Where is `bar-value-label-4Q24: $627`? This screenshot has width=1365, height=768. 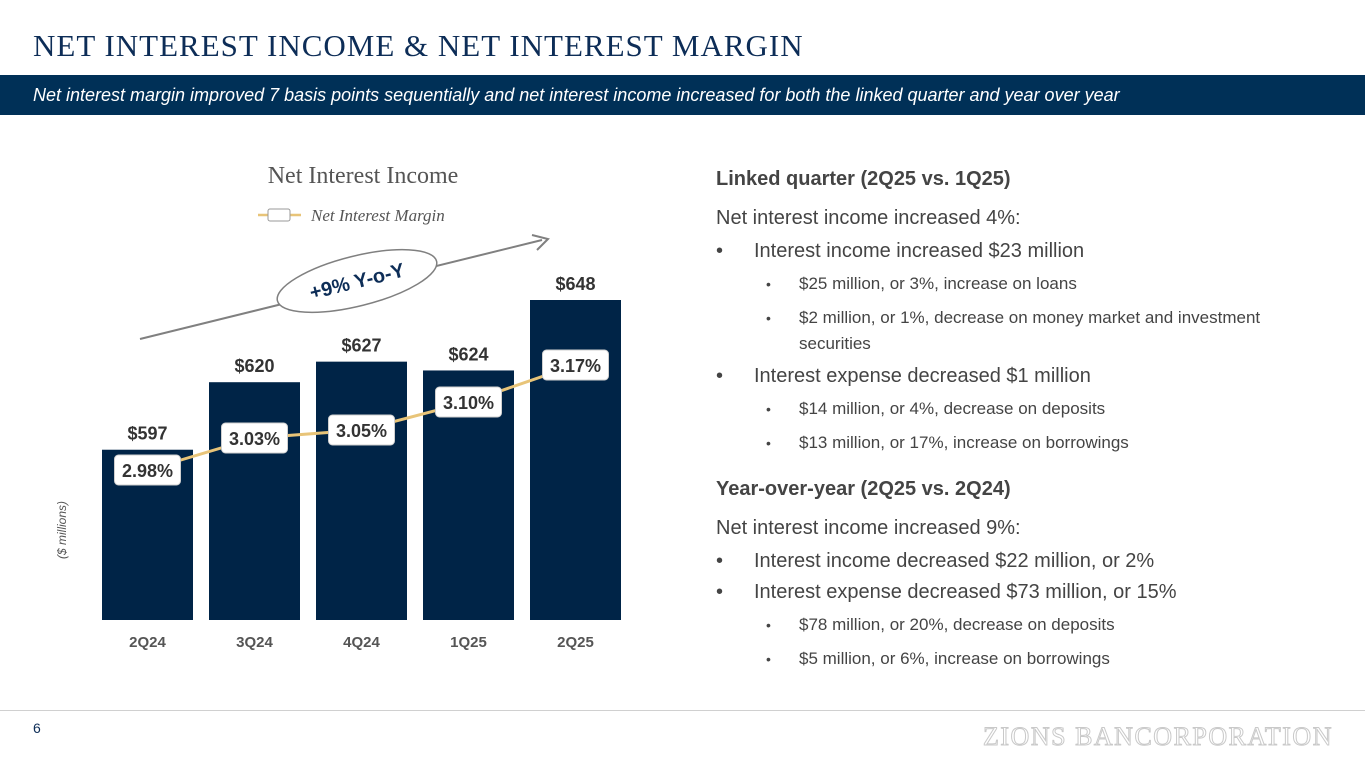 bar-value-label-4Q24: $627 is located at coordinates (361, 346).